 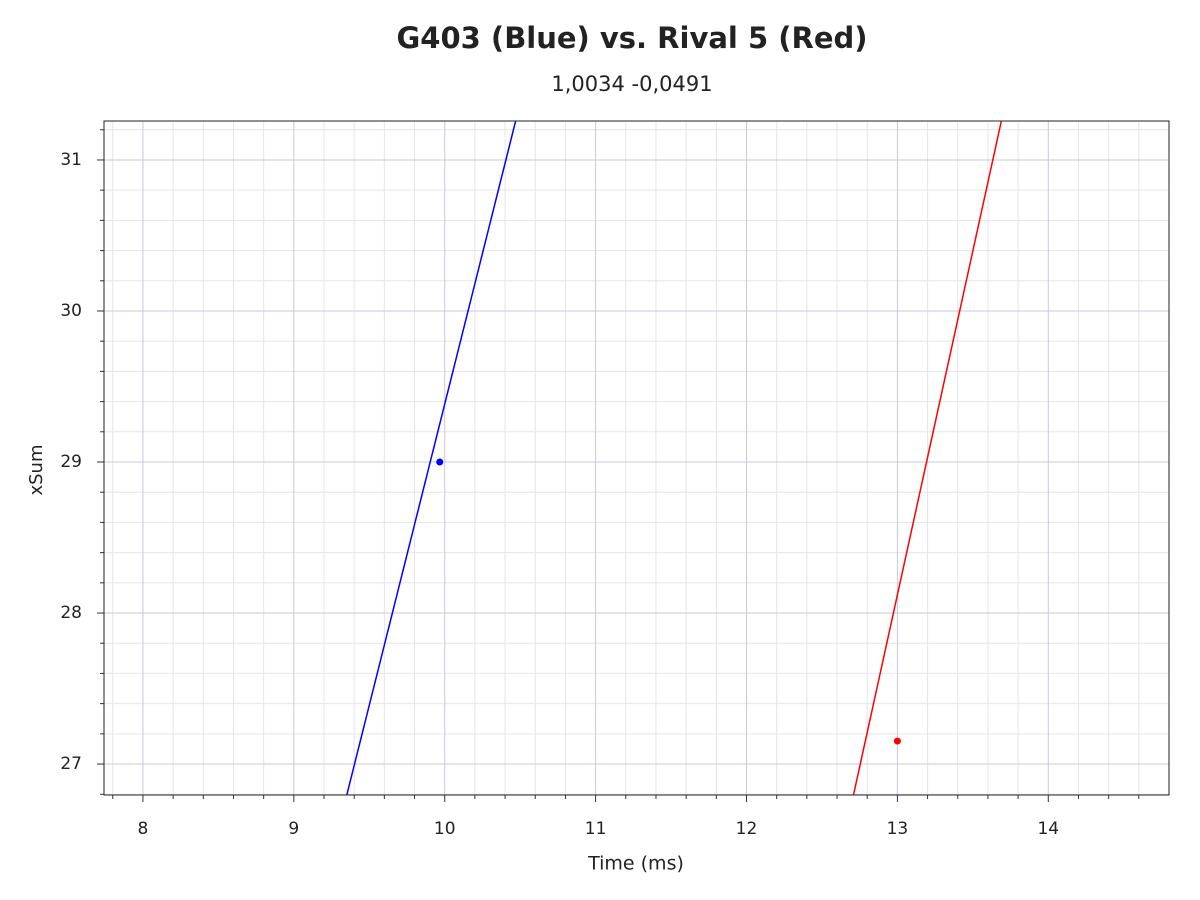 I want to click on y-tick-label: 31, so click(x=71, y=160).